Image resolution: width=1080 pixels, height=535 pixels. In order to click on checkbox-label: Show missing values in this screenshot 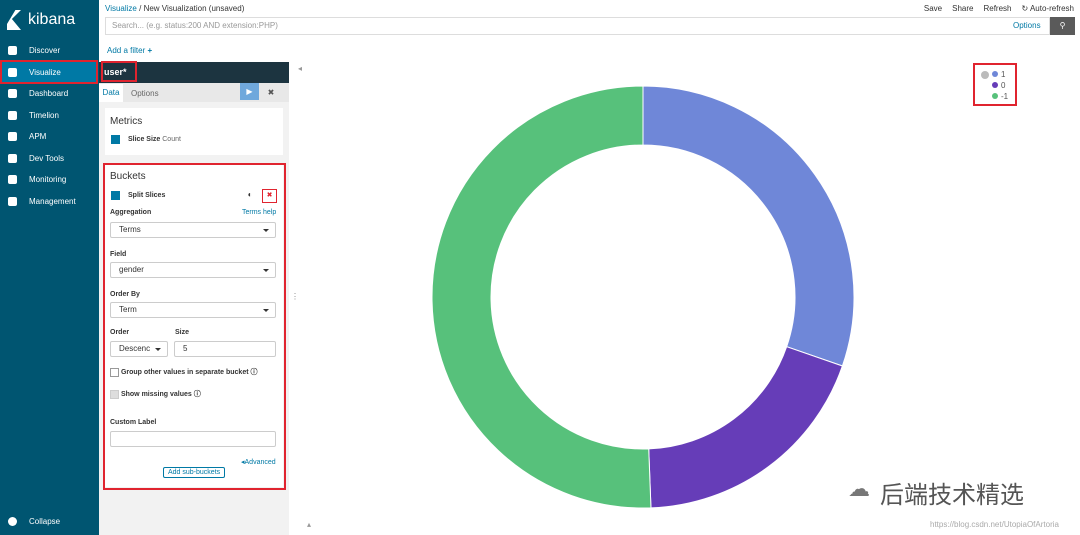, I will do `click(156, 394)`.